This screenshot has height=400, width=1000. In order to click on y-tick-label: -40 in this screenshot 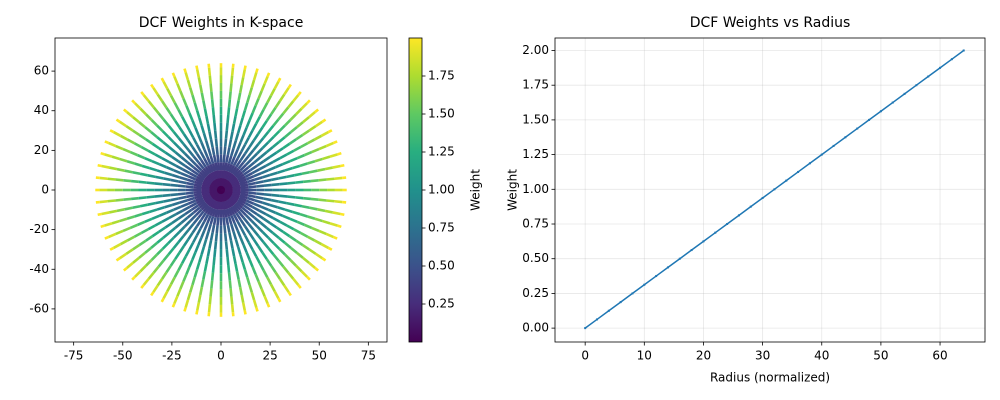, I will do `click(39, 269)`.